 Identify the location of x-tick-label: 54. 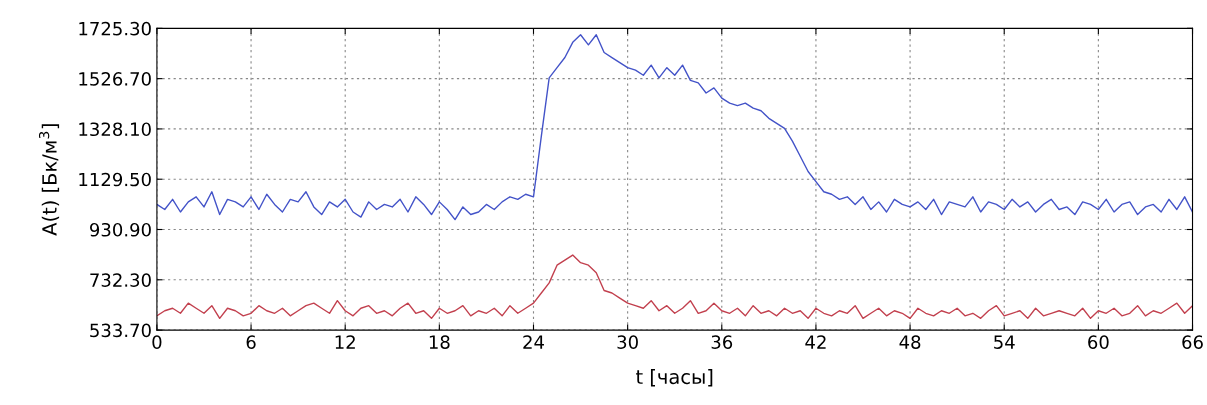
(1004, 342).